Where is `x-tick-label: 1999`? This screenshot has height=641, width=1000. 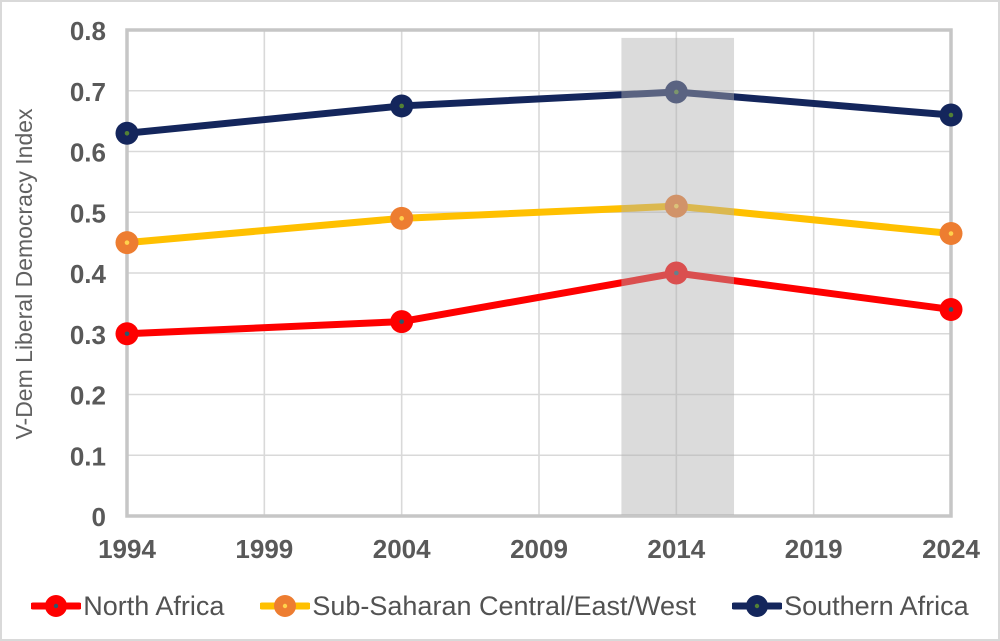 x-tick-label: 1999 is located at coordinates (264, 549).